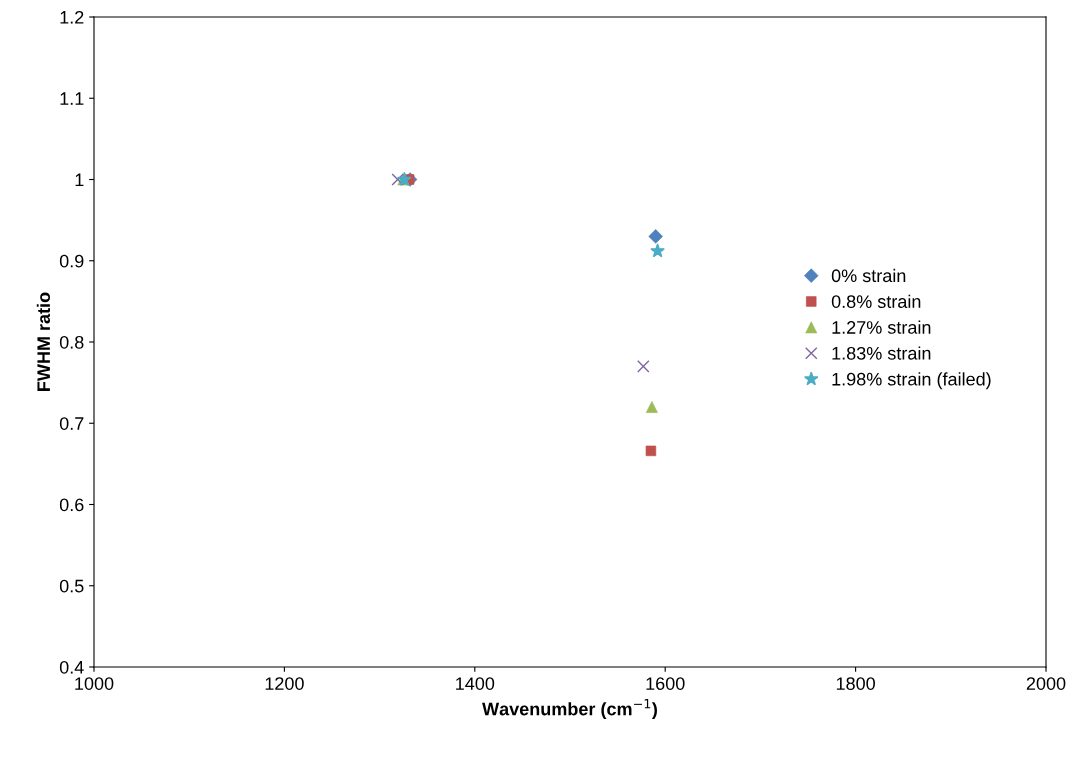  Describe the element at coordinates (71, 505) in the screenshot. I see `y-tick-label: 0.6` at that location.